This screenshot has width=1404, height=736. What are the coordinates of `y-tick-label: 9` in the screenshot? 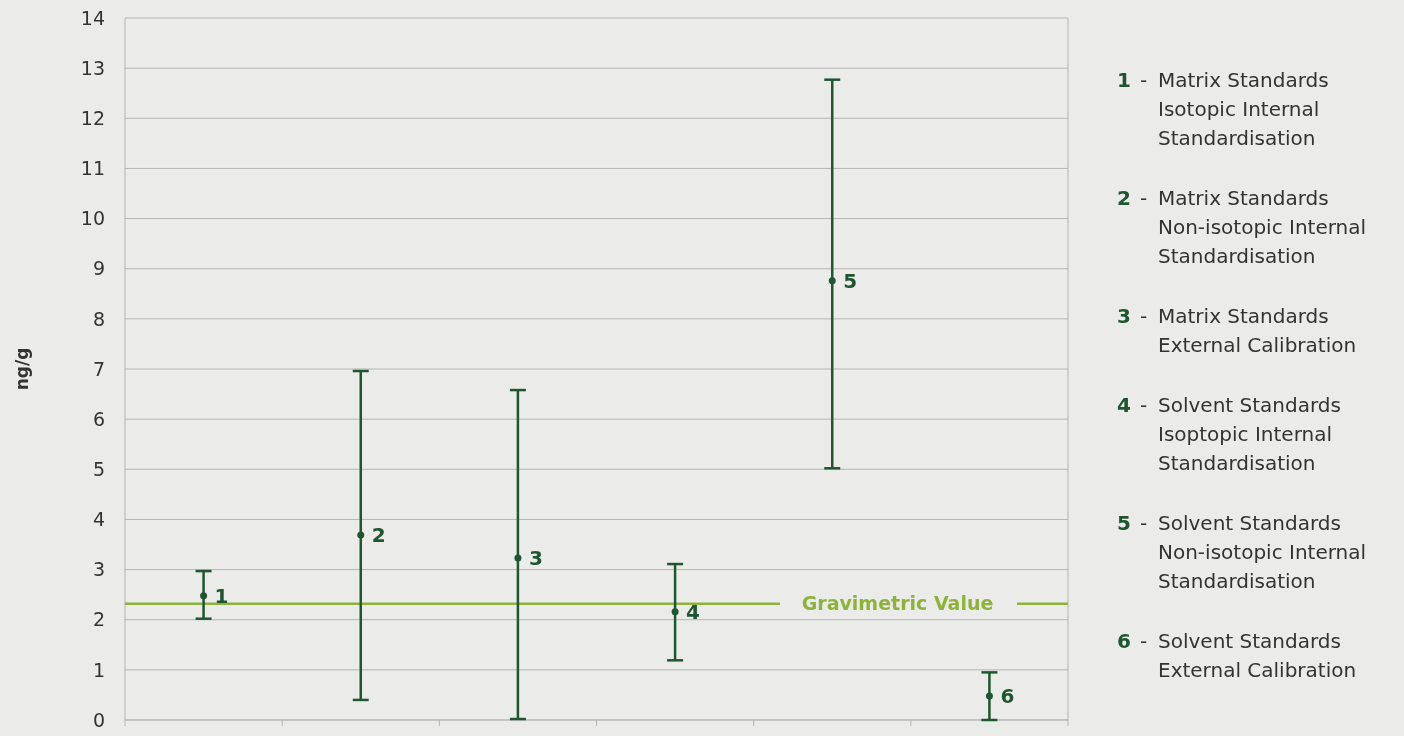 It's located at (98, 268).